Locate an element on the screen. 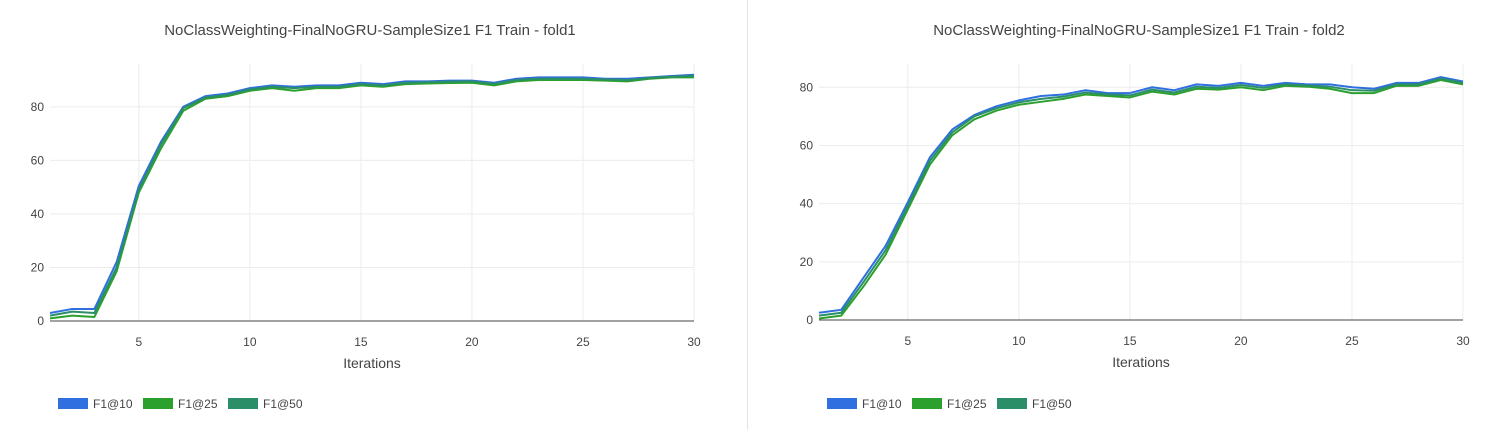 Image resolution: width=1504 pixels, height=430 pixels. panel-divider is located at coordinates (747, 215).